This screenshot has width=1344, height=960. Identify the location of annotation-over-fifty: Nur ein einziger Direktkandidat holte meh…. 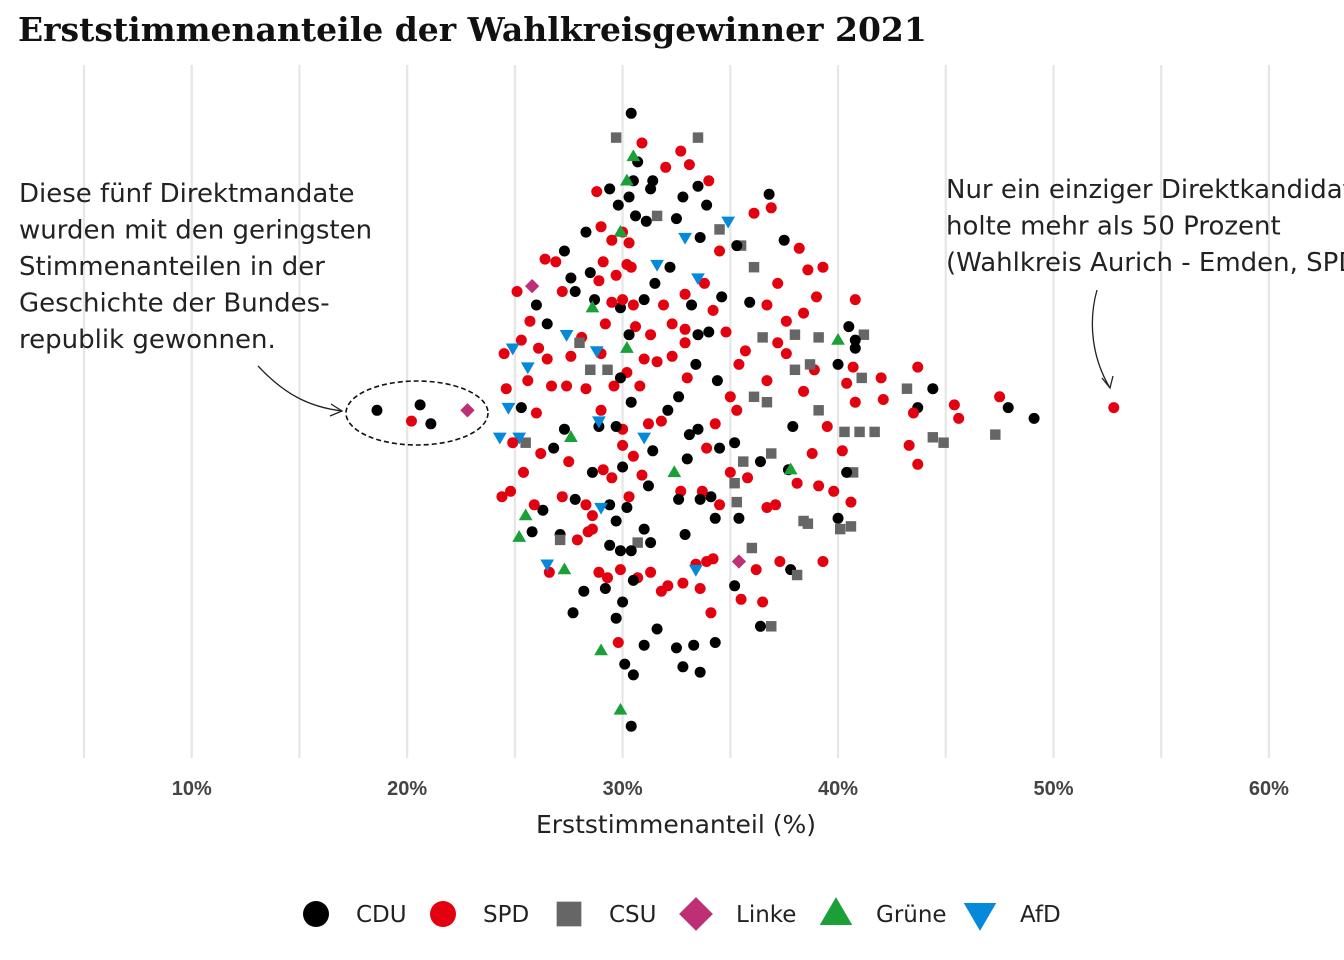
(1145, 226).